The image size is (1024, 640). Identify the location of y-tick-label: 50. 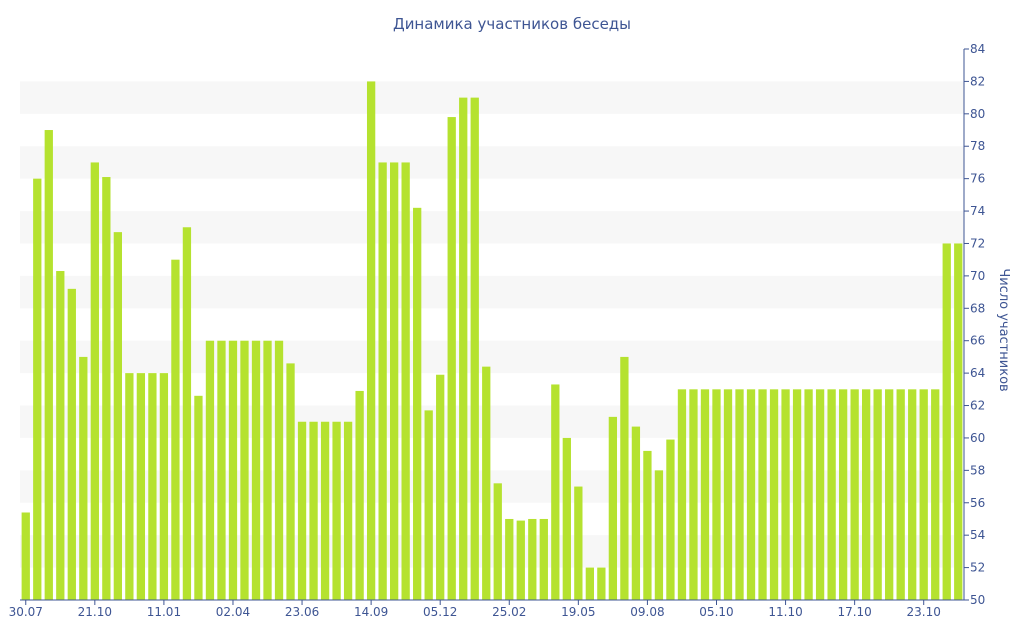
(977, 600).